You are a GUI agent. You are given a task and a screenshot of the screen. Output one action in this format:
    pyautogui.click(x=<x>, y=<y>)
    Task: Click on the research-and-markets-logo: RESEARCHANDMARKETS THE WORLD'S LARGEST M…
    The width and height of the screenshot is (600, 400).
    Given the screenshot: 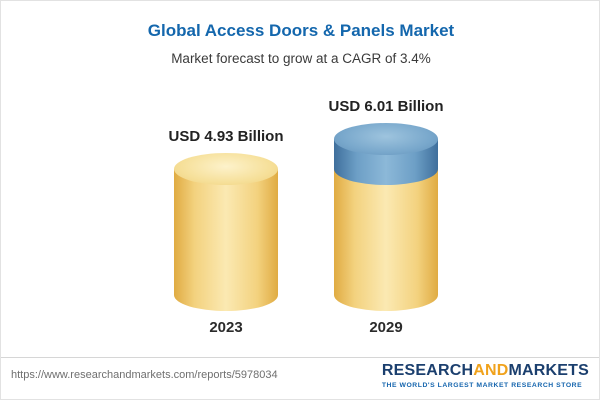 What is the action you would take?
    pyautogui.click(x=485, y=375)
    